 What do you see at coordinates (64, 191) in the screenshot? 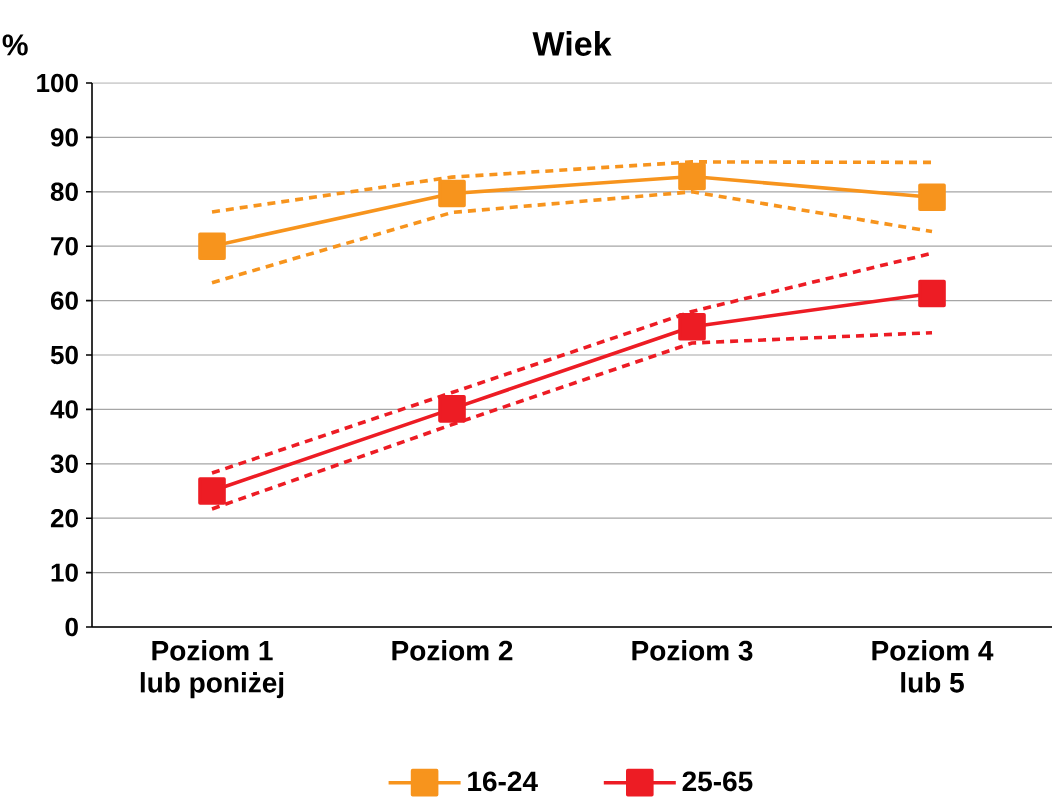
I see `y-tick-label: 80` at bounding box center [64, 191].